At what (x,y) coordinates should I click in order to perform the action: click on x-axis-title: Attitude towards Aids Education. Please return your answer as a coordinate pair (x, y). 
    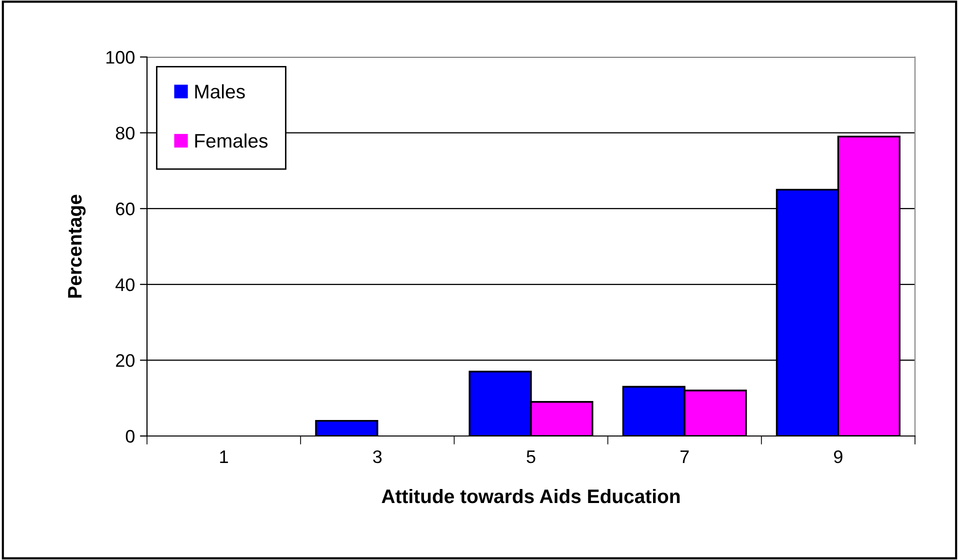
    Looking at the image, I should click on (531, 496).